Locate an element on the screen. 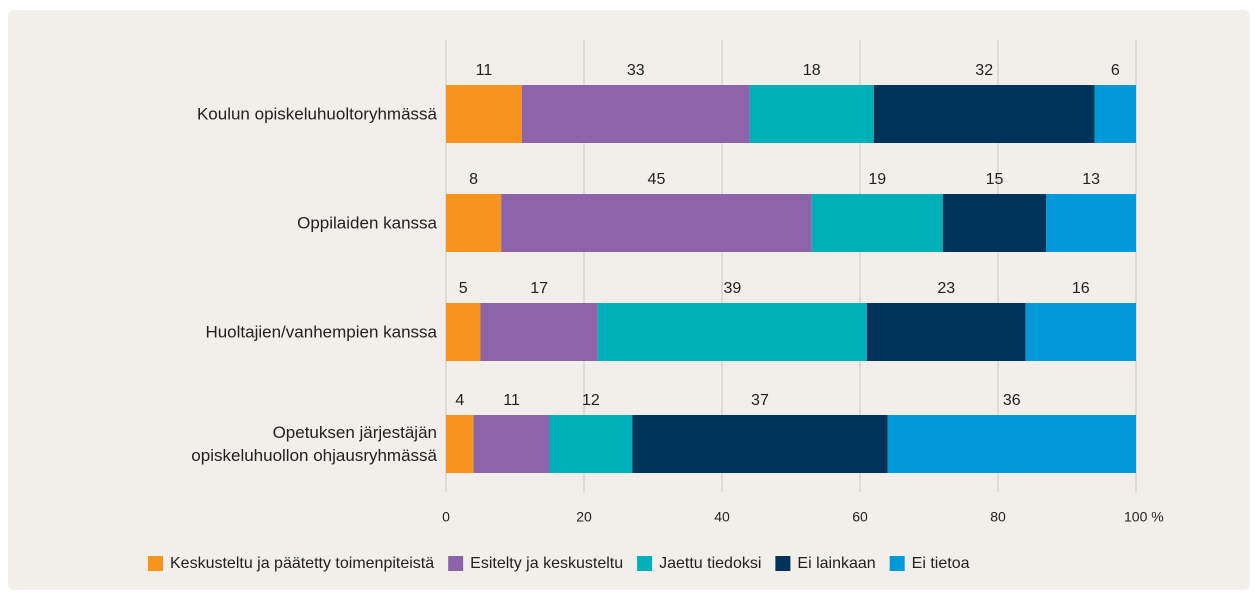 This screenshot has height=598, width=1259. value-label: 8 is located at coordinates (473, 179).